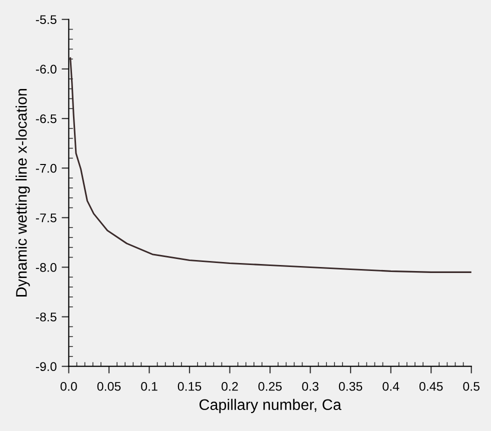 The height and width of the screenshot is (431, 491). Describe the element at coordinates (68, 386) in the screenshot. I see `x-tick-label: 0.0` at that location.